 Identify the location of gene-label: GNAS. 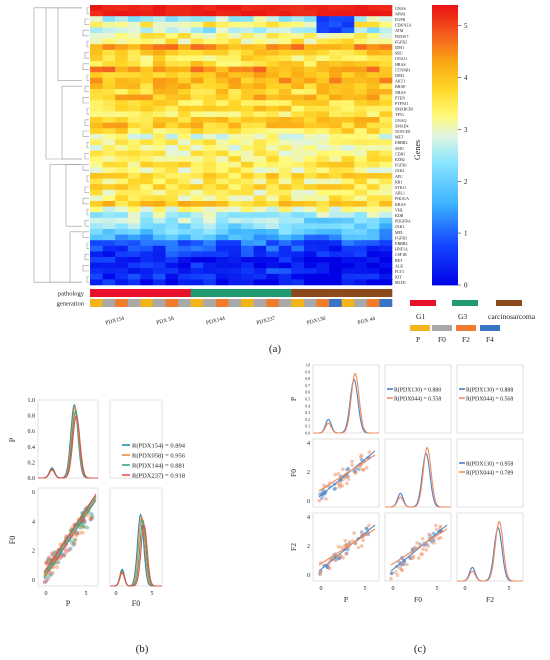
(400, 8).